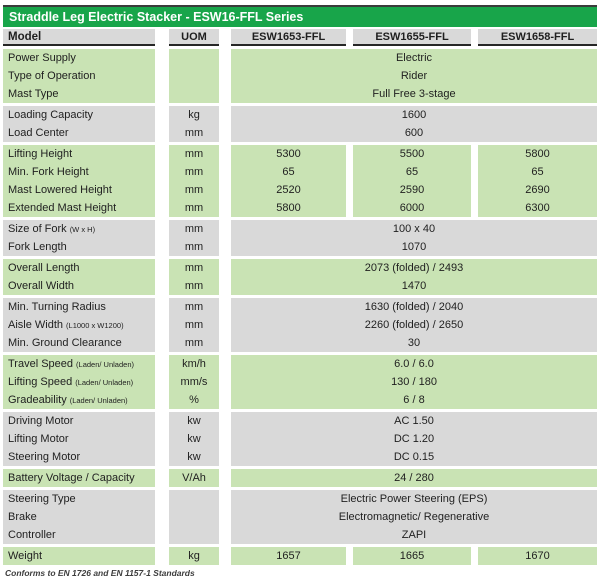  What do you see at coordinates (79, 556) in the screenshot?
I see `spec-label: Weight` at bounding box center [79, 556].